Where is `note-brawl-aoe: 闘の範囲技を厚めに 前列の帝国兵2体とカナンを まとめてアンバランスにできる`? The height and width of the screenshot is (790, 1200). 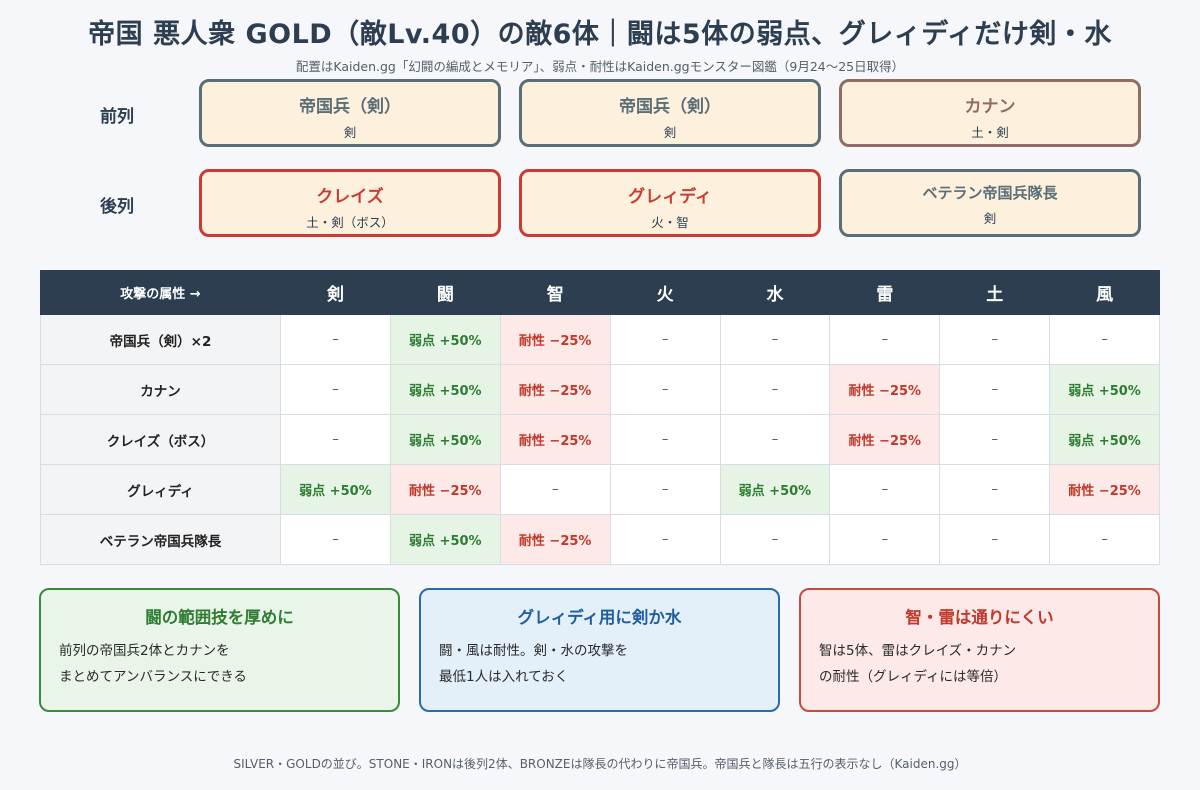
note-brawl-aoe: 闘の範囲技を厚めに 前列の帝国兵2体とカナンを まとめてアンバランスにできる is located at coordinates (219, 650).